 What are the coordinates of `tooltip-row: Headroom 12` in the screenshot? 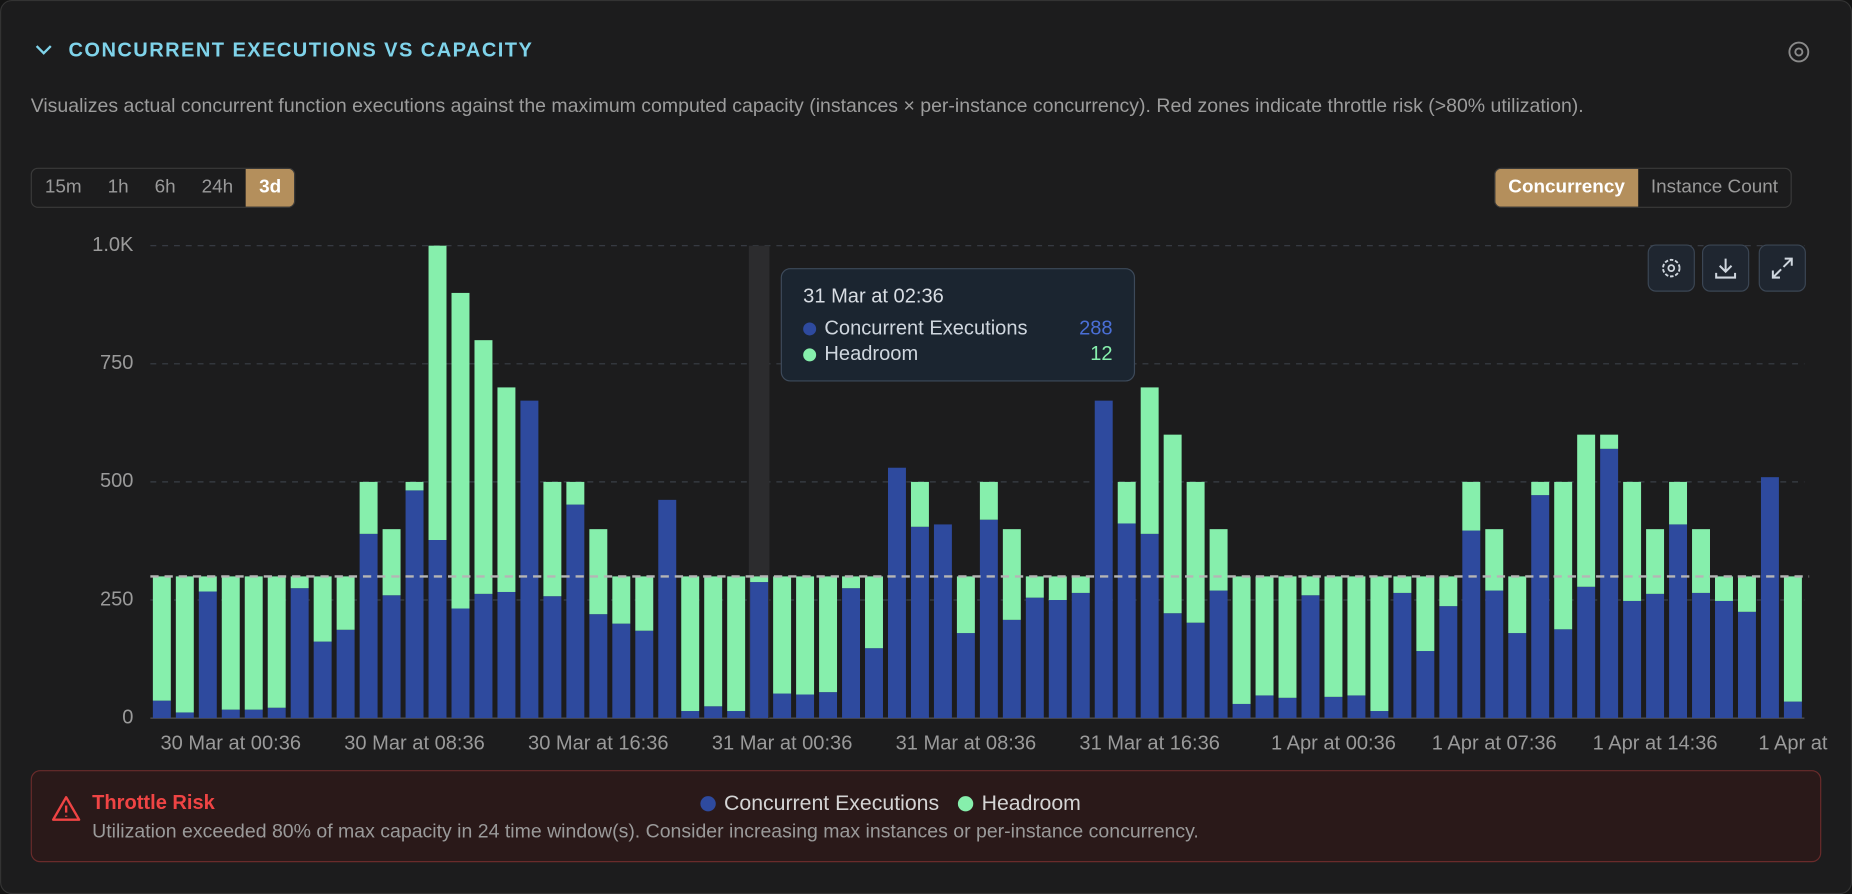 It's located at (958, 354).